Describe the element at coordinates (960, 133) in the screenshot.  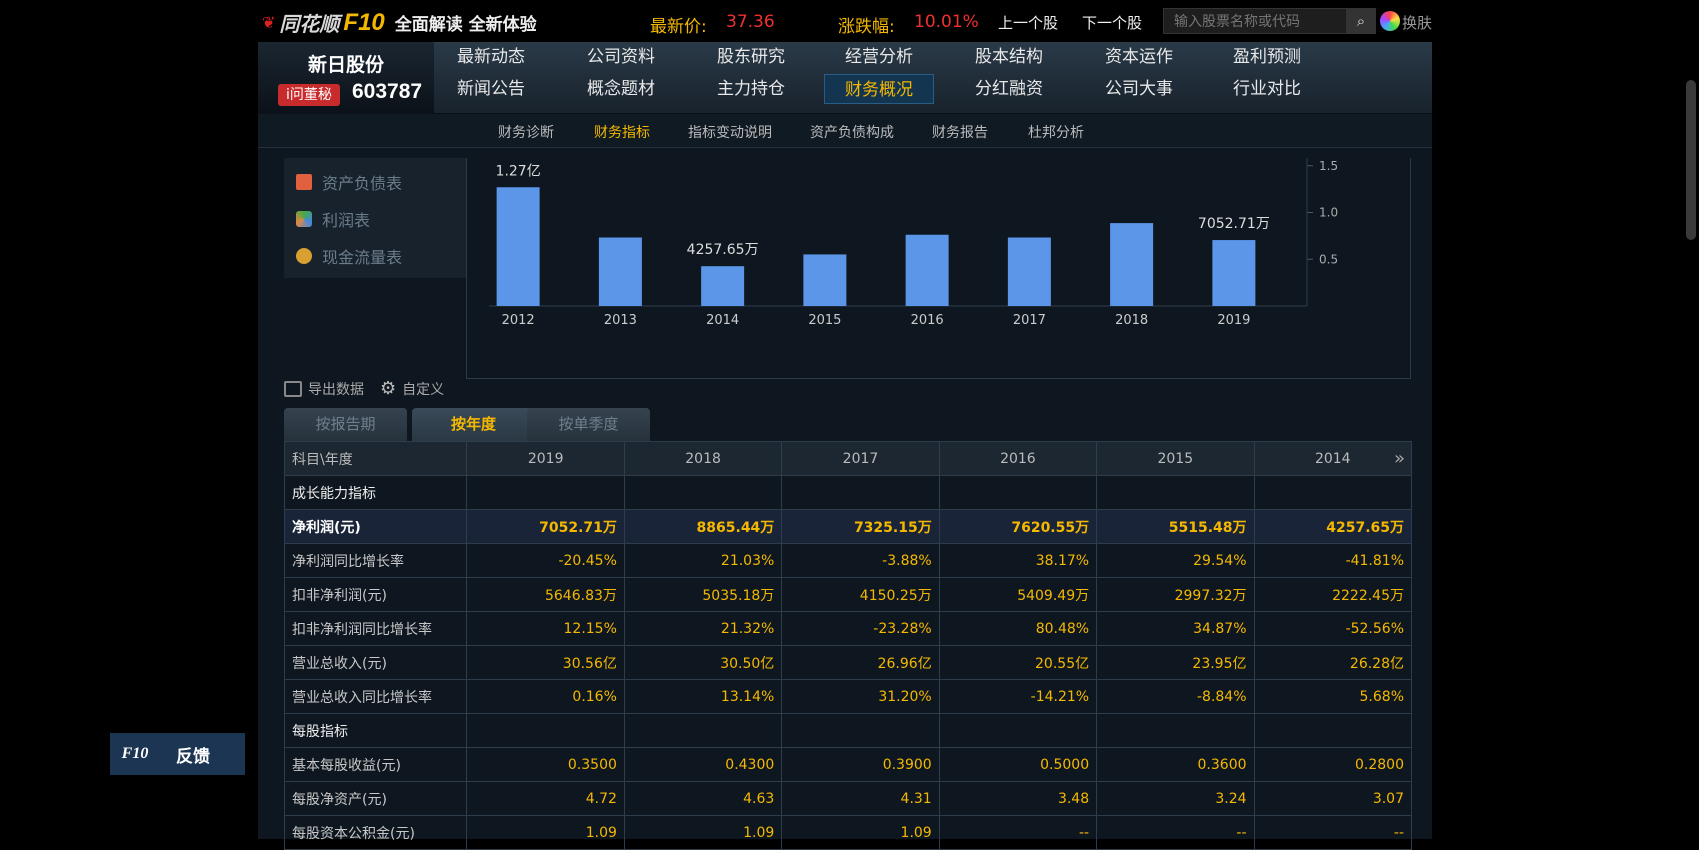
I see `subnav-item-5: 财务报告` at that location.